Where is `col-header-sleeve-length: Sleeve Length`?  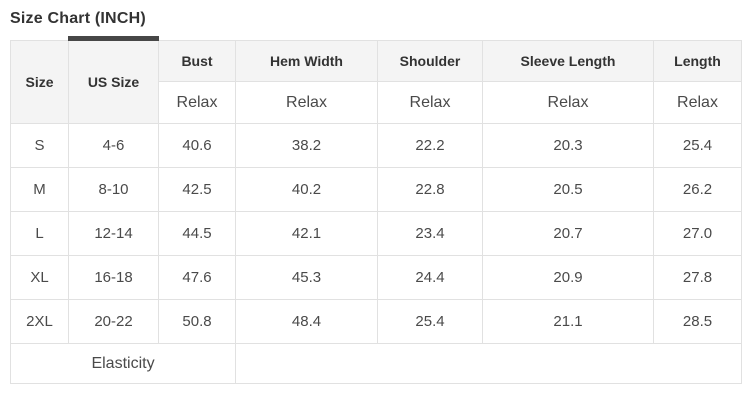 col-header-sleeve-length: Sleeve Length is located at coordinates (568, 61).